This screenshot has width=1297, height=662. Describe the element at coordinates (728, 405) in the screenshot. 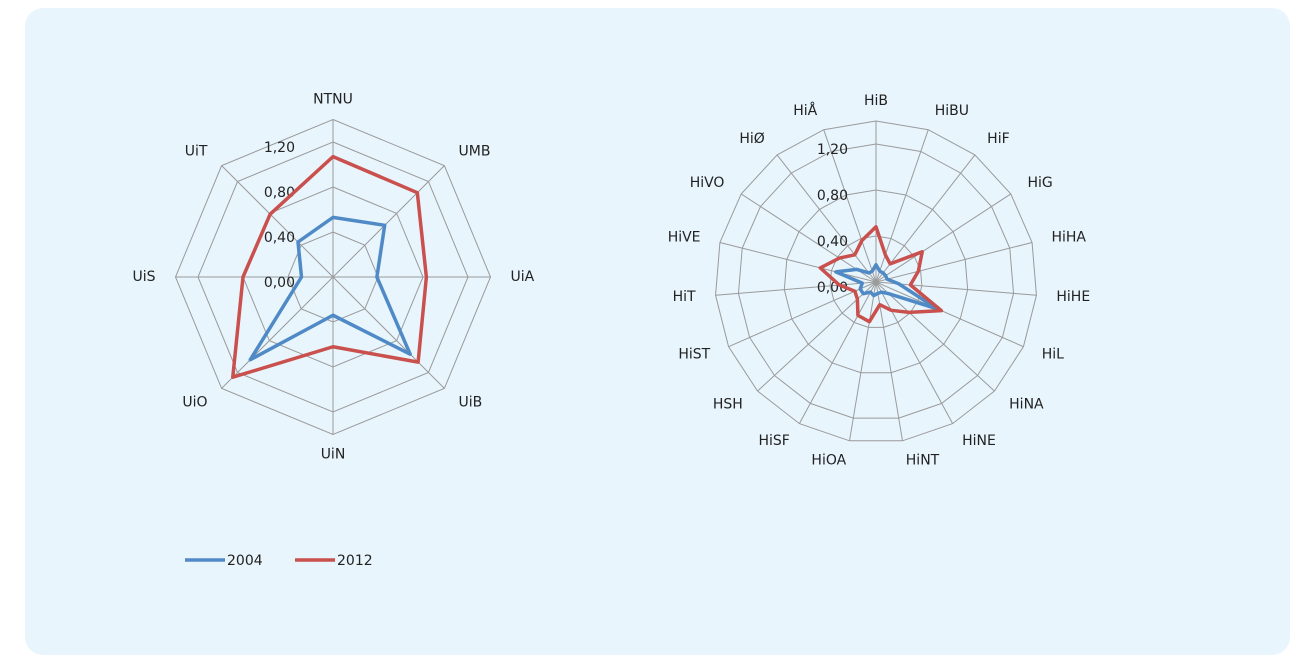

I see `category-label: HSH` at that location.